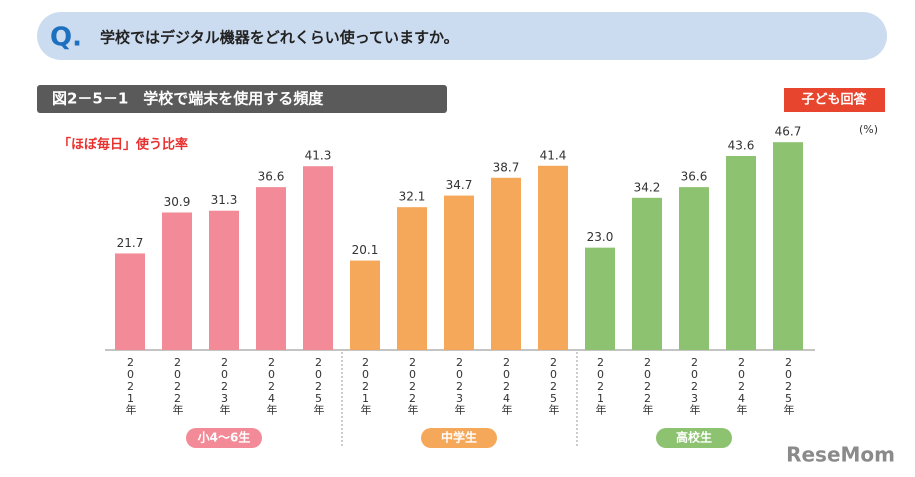 The image size is (915, 477). What do you see at coordinates (788, 132) in the screenshot?
I see `value-label: 46.7` at bounding box center [788, 132].